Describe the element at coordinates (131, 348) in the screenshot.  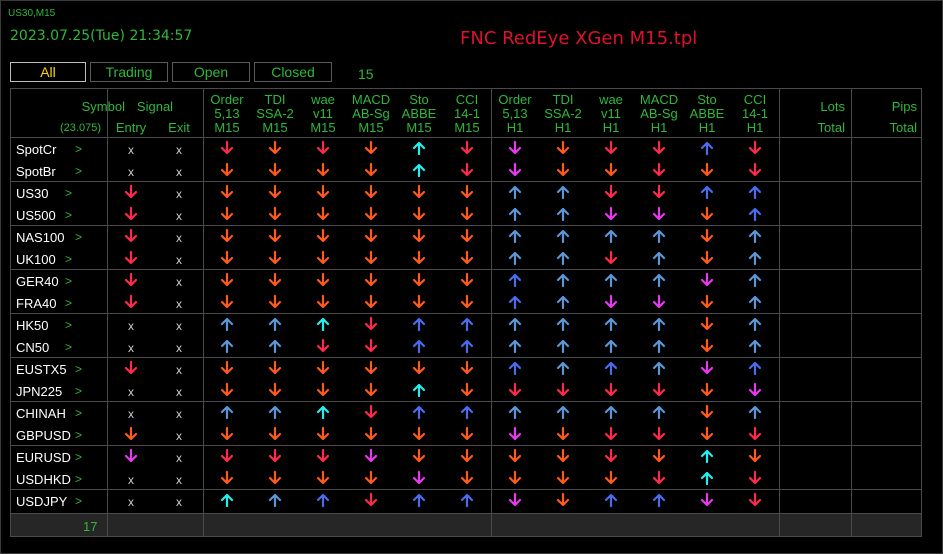
I see `signal-entry-empty: x` at that location.